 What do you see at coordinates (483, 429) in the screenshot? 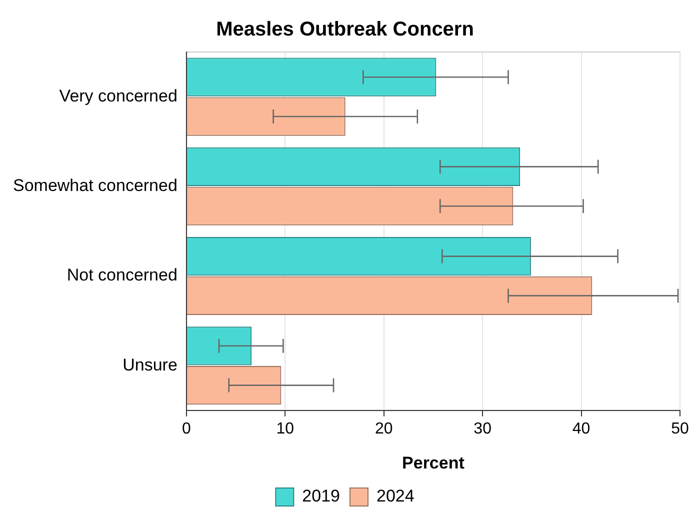
I see `x-tick-label: 30` at bounding box center [483, 429].